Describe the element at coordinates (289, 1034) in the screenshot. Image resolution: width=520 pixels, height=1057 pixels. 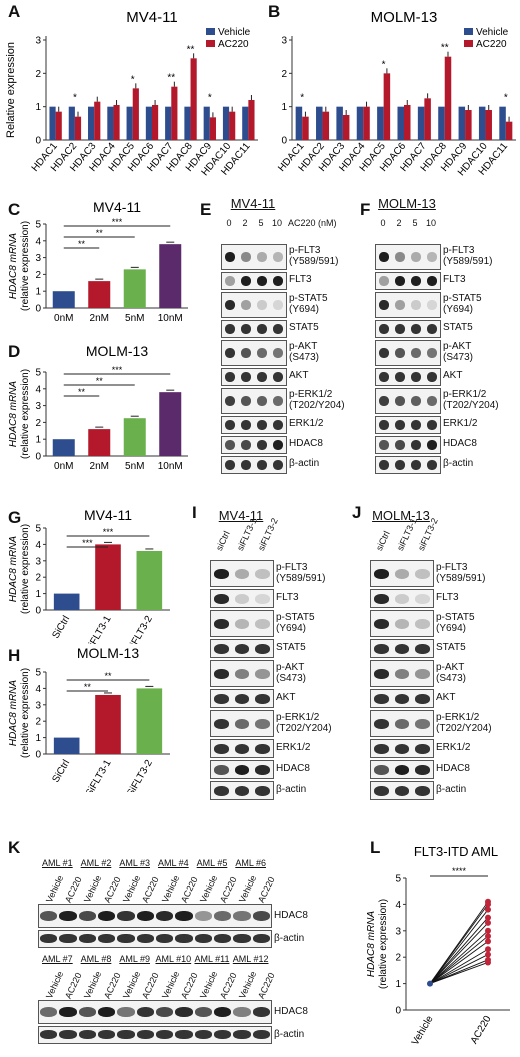
I see `blot-row-label: β-actin` at that location.